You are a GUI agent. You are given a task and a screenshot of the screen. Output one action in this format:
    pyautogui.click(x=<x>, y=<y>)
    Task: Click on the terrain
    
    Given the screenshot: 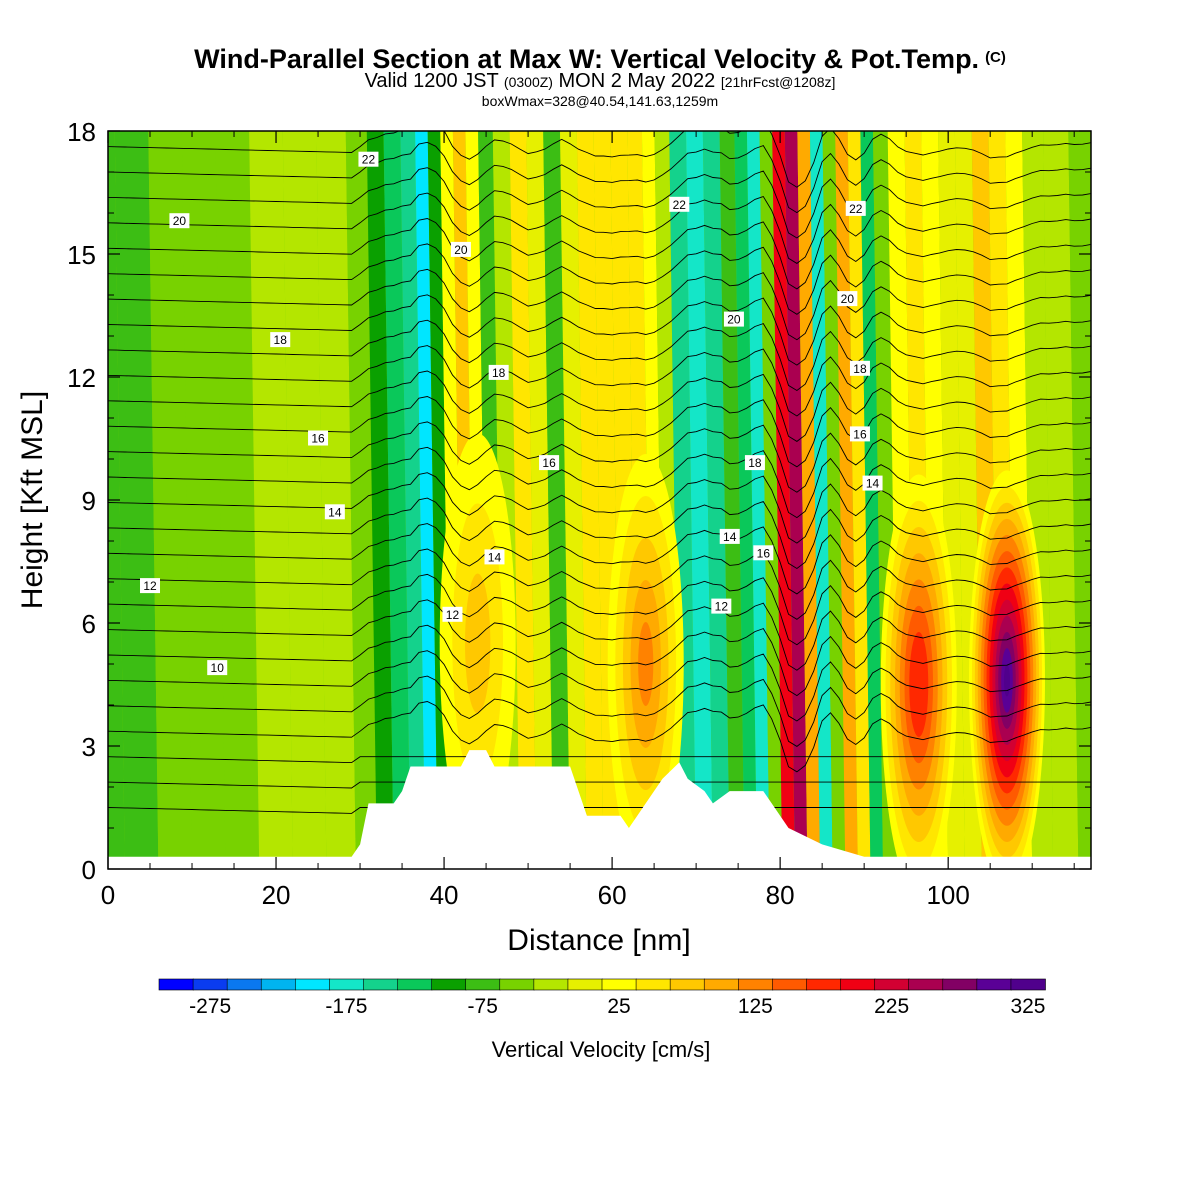 What is the action you would take?
    pyautogui.click(x=599, y=809)
    